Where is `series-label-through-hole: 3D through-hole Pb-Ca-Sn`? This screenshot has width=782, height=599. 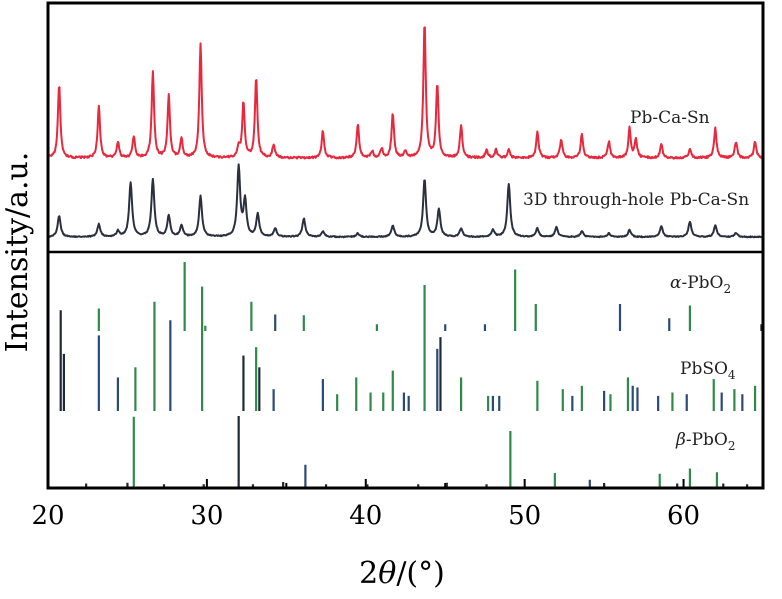
series-label-through-hole: 3D through-hole Pb-Ca-Sn is located at coordinates (636, 200).